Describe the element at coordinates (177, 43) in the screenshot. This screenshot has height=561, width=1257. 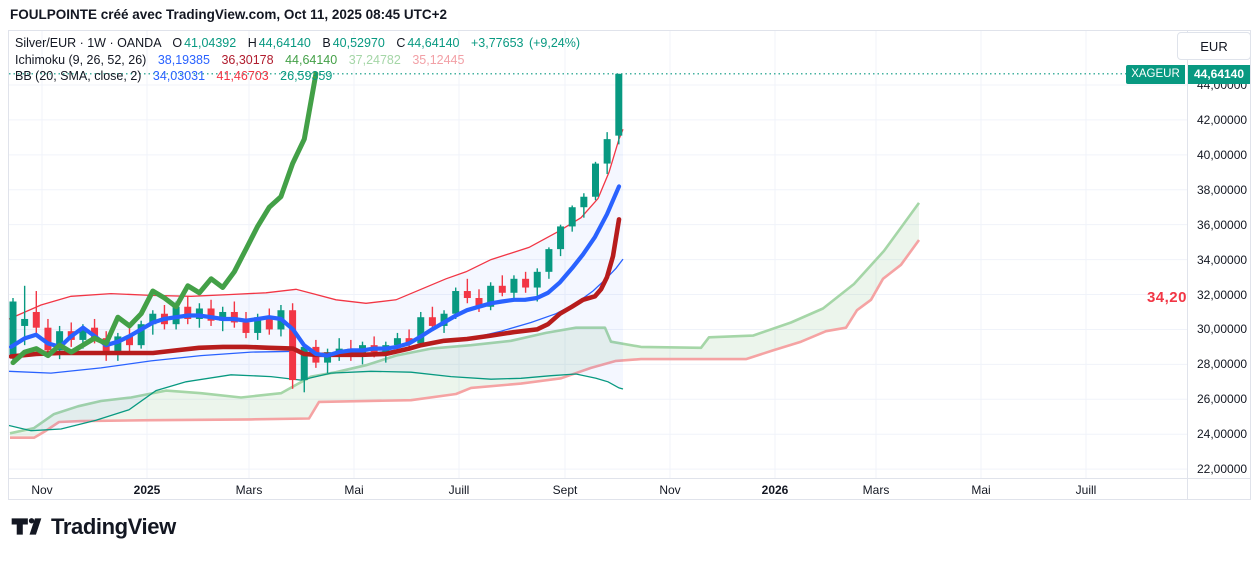
I see `open-label: O` at that location.